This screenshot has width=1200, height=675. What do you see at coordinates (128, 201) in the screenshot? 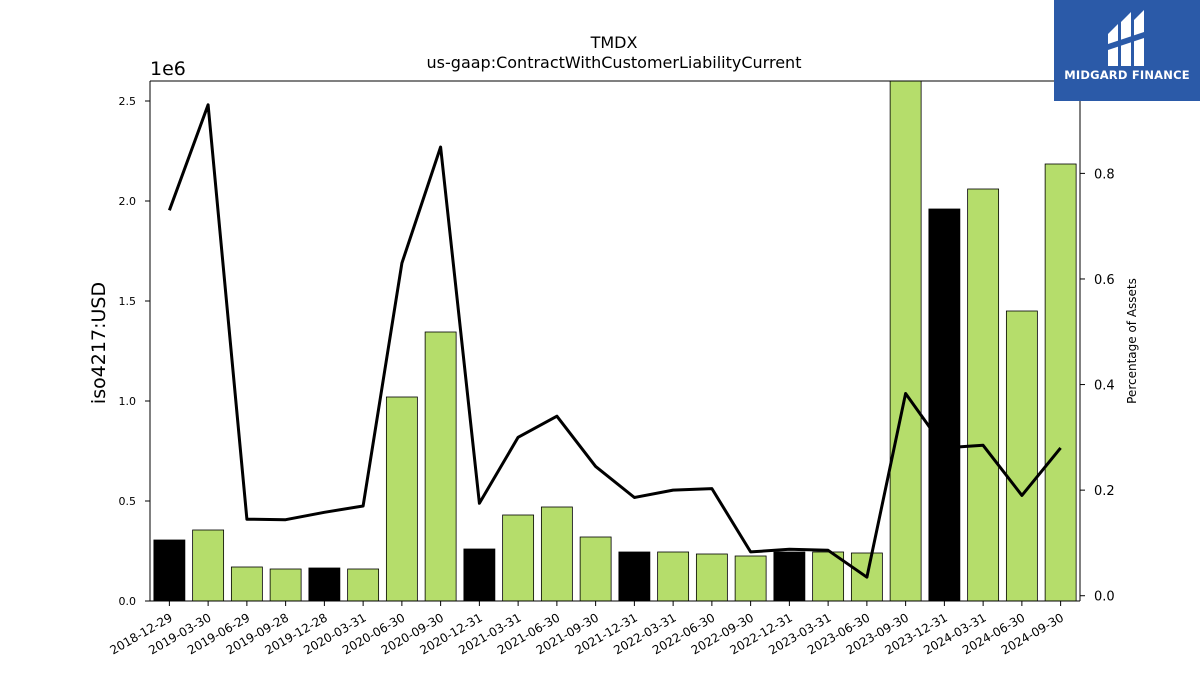
I see `y-tick-label: 2.0` at bounding box center [128, 201].